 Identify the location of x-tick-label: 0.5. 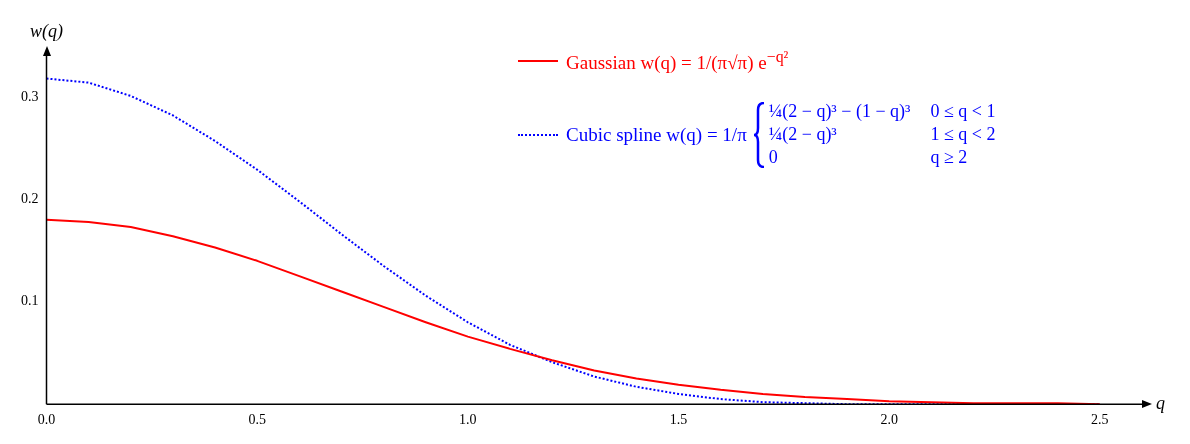
(257, 420).